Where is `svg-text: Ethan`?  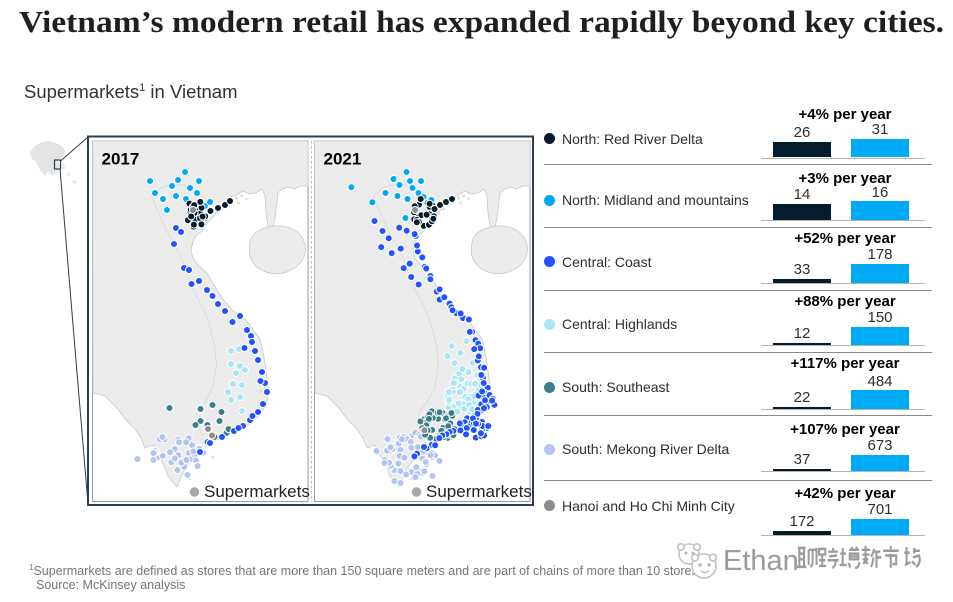 svg-text: Ethan is located at coordinates (761, 561).